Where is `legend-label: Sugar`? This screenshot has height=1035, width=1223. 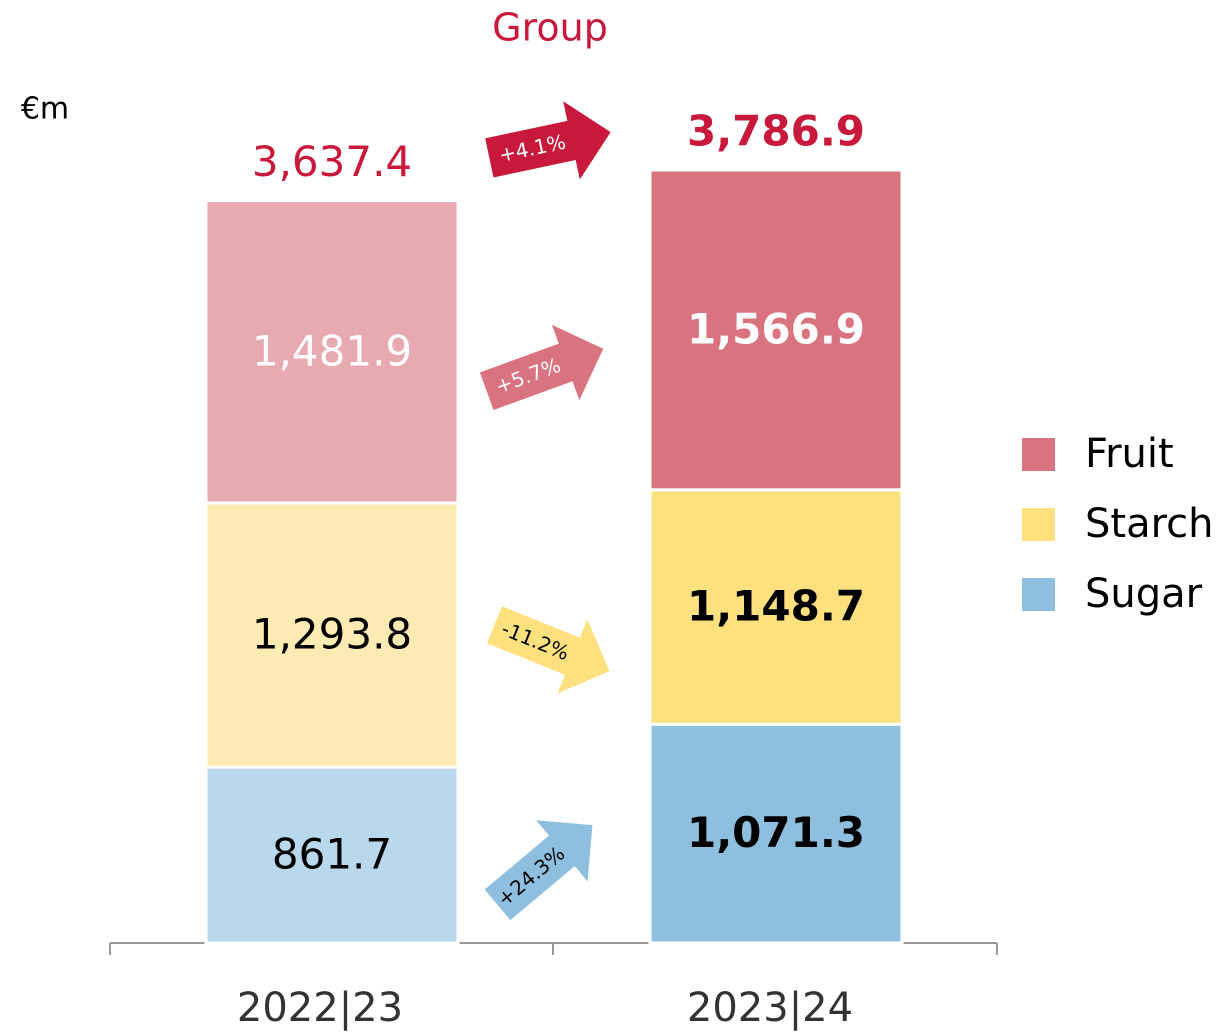
legend-label: Sugar is located at coordinates (1144, 594).